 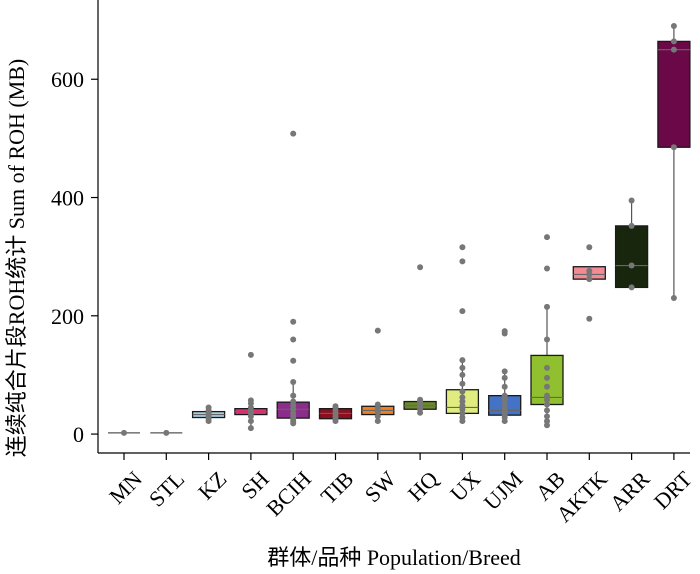 I want to click on x-tick-label: SW, so click(x=380, y=486).